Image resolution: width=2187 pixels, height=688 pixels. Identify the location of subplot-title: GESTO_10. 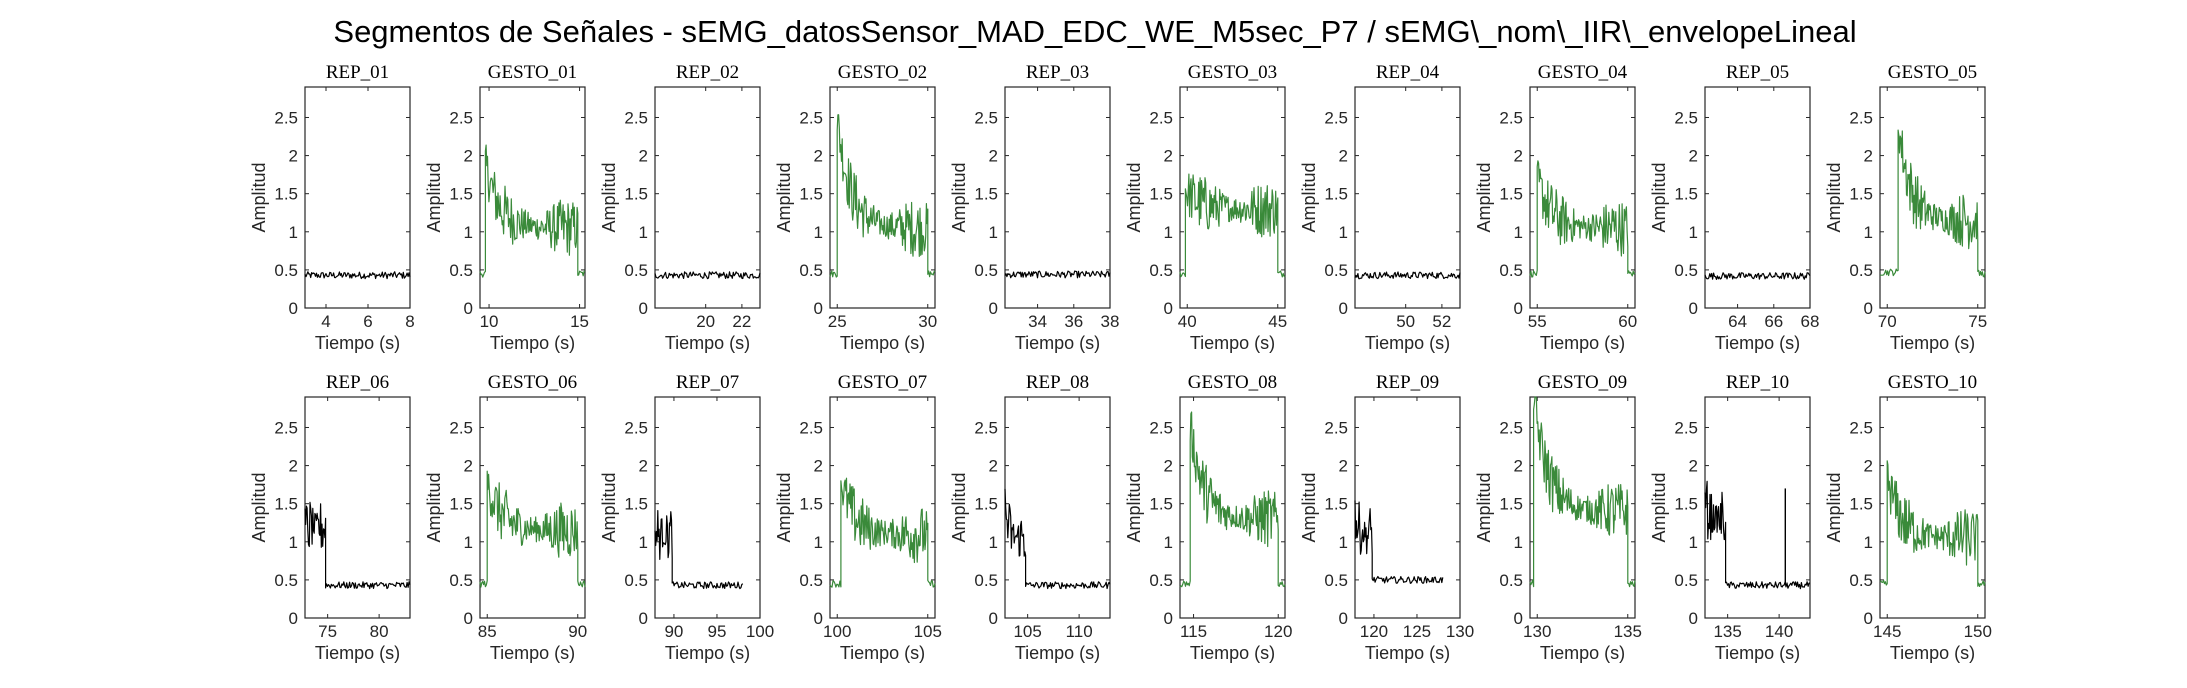
(1932, 382).